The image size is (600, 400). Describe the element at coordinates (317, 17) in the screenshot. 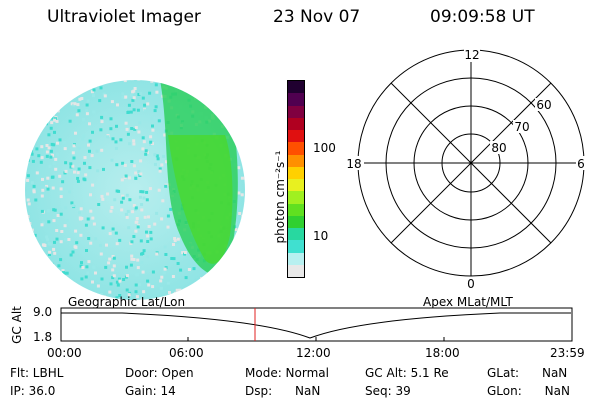

I see `date-label: 23 Nov 07` at that location.